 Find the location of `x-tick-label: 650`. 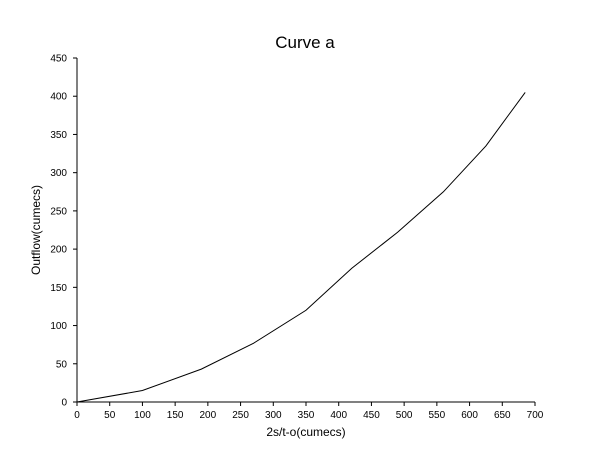

x-tick-label: 650 is located at coordinates (502, 415).